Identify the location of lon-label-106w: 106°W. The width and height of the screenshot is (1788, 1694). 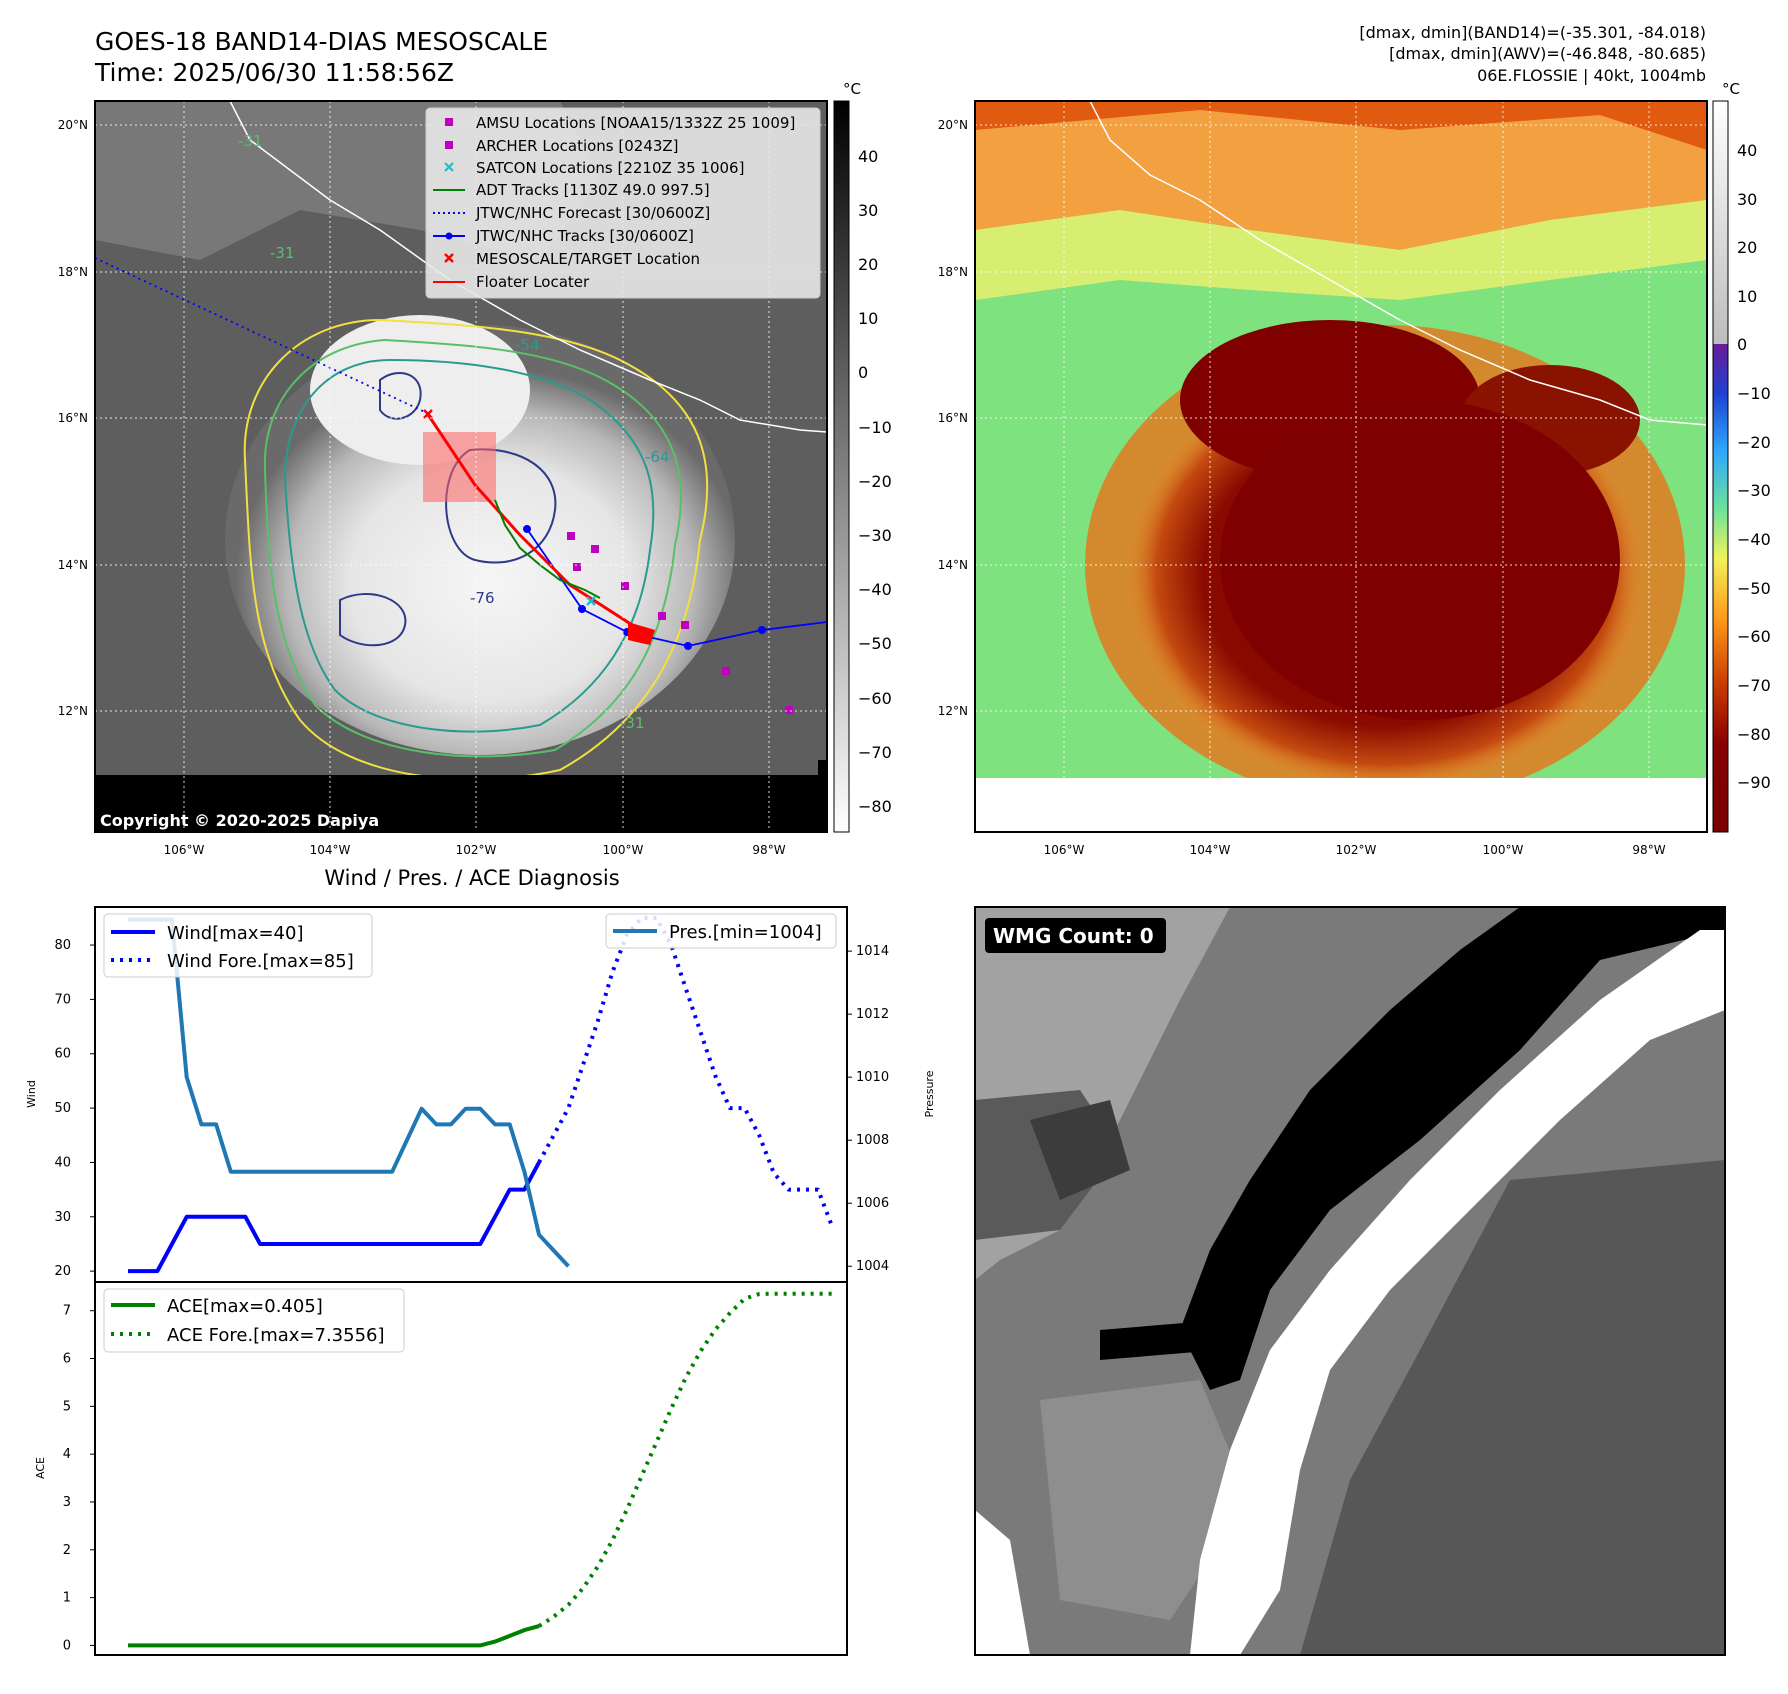
(1064, 850).